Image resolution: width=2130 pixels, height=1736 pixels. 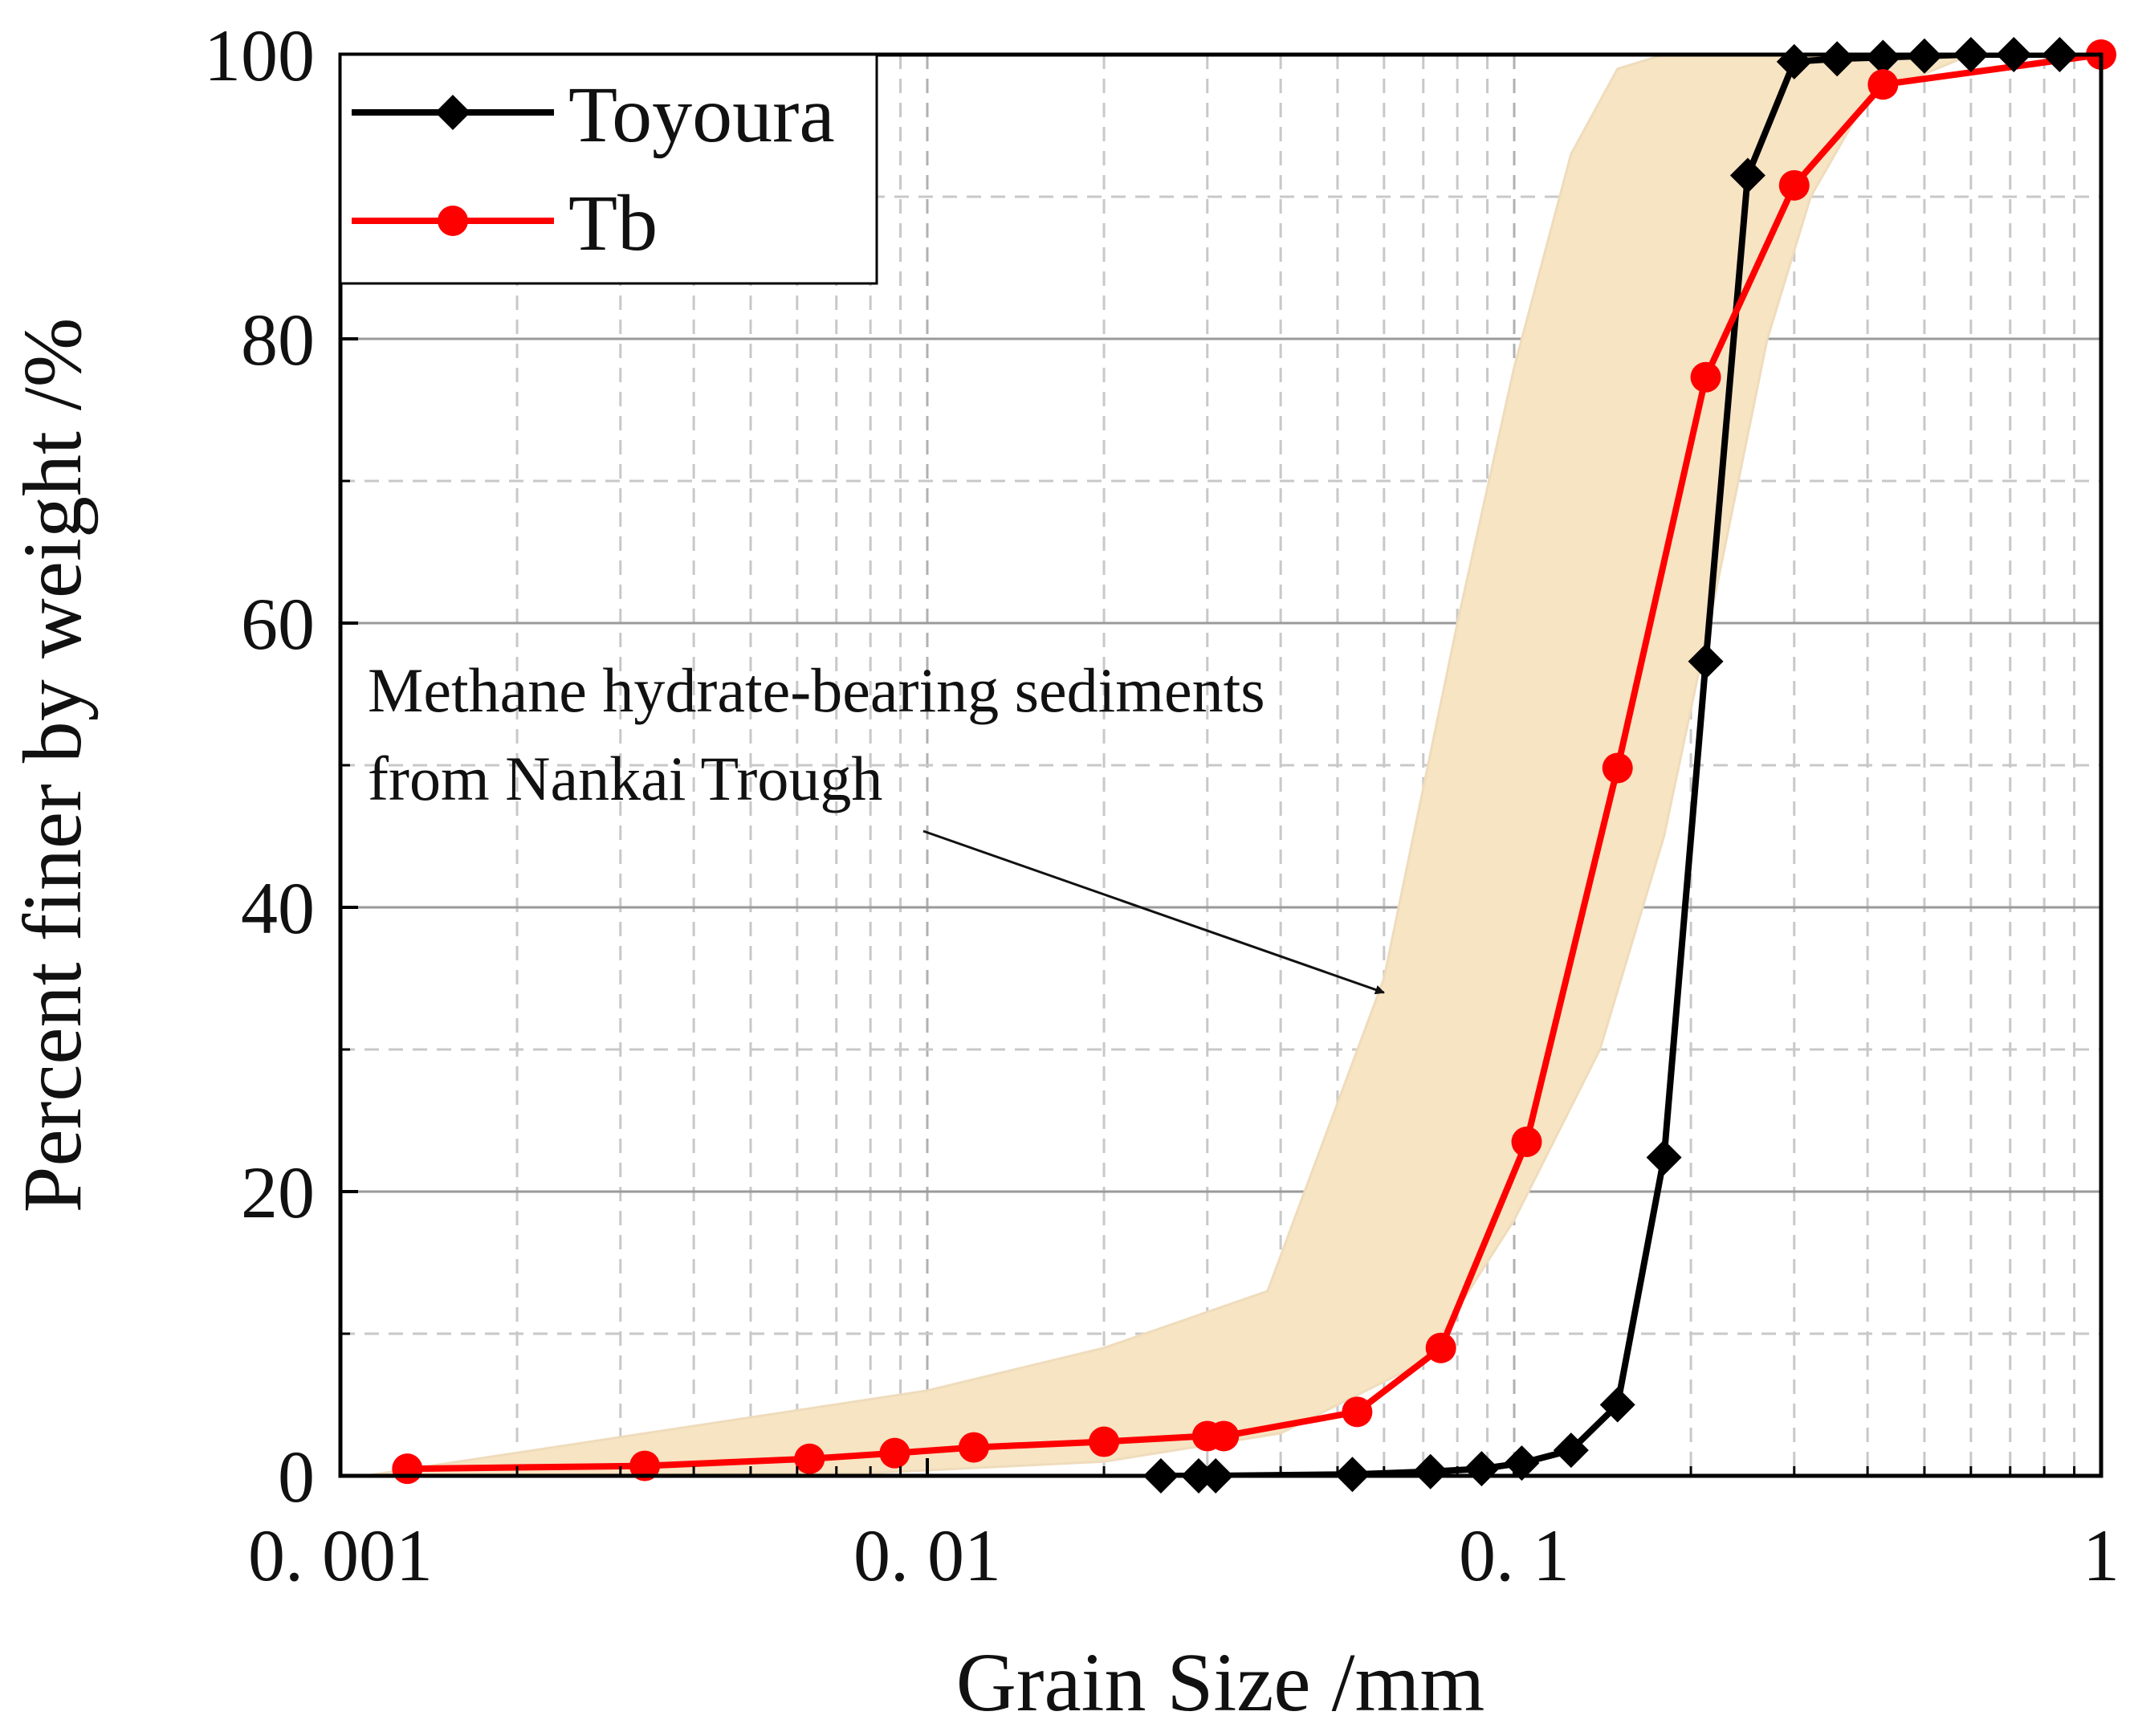 What do you see at coordinates (259, 55) in the screenshot?
I see `y-tick-label: 100` at bounding box center [259, 55].